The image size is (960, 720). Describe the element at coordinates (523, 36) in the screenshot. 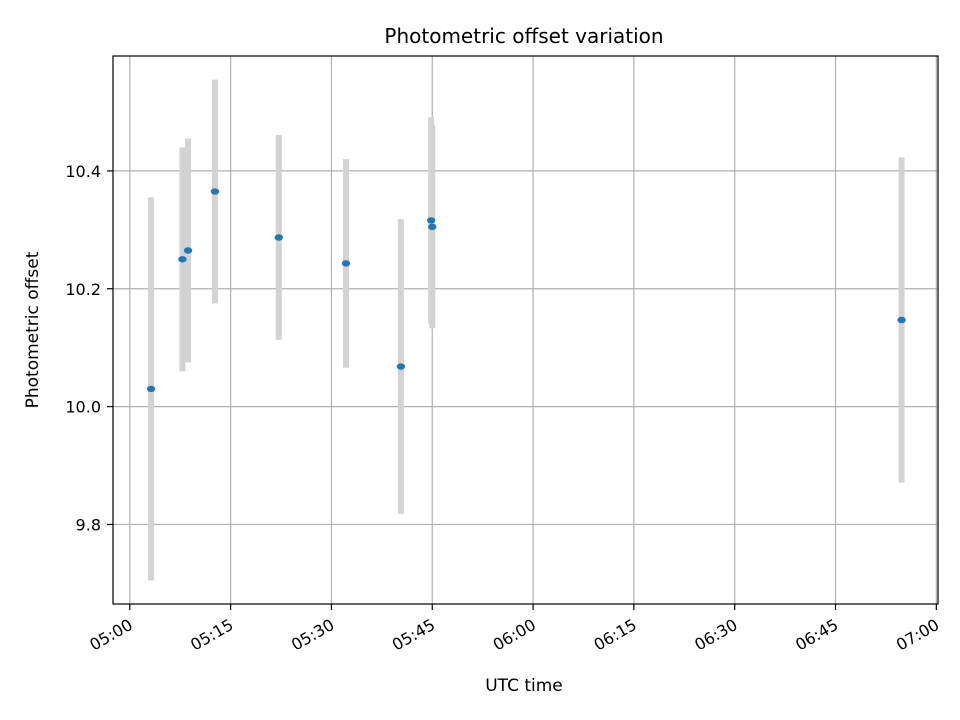

I see `chart-title: Photometric offset variation` at that location.